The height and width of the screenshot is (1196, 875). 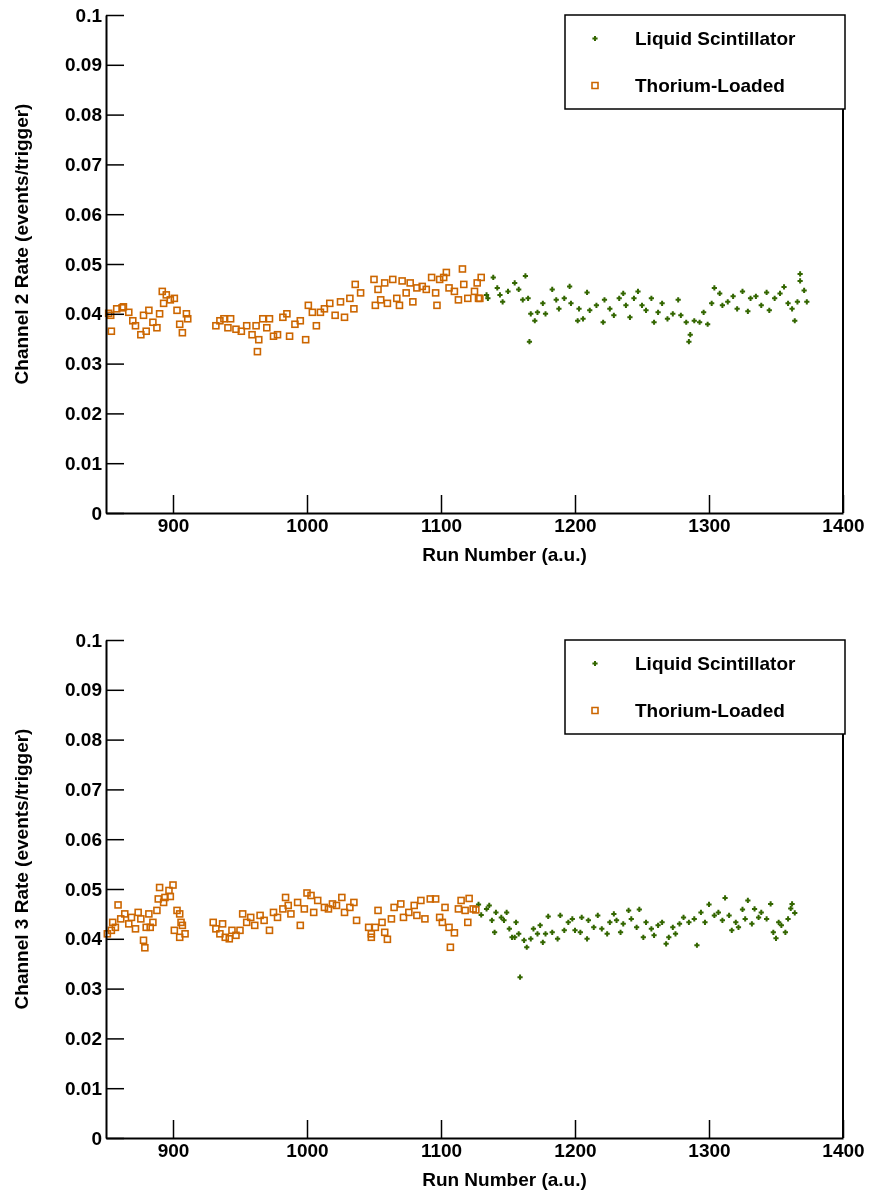 I want to click on y-axis-title: Channel 2 Rate (events/trigger), so click(x=21, y=244).